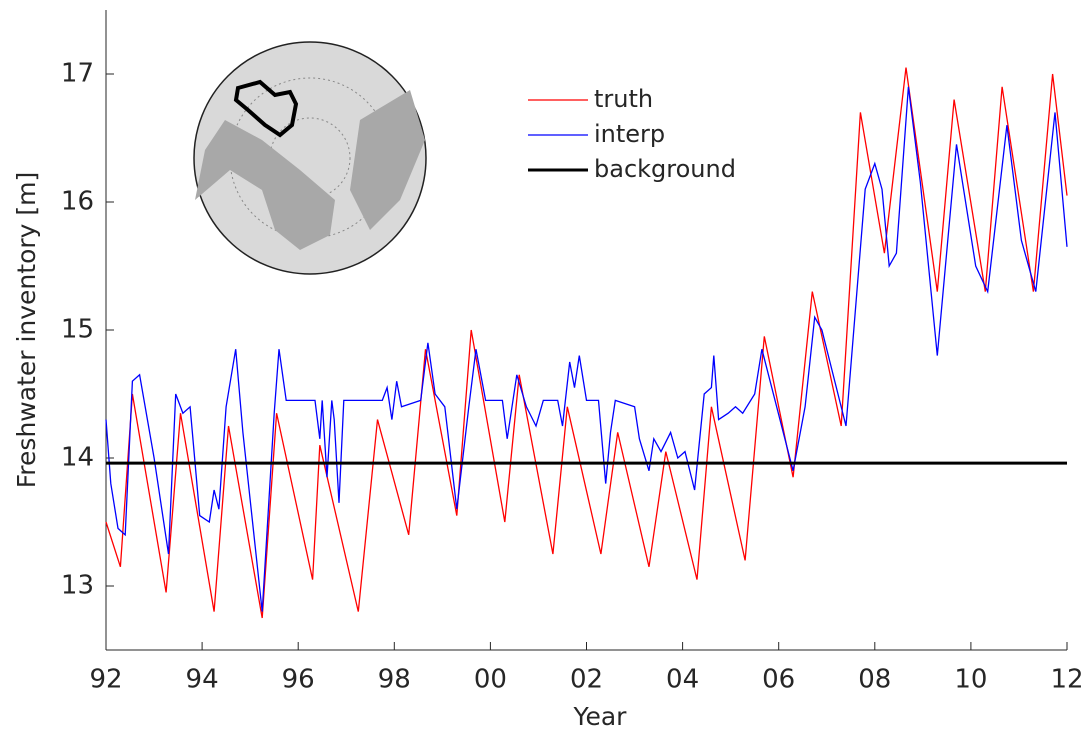 The image size is (1090, 738). Describe the element at coordinates (629, 134) in the screenshot. I see `legend-label: interp` at that location.